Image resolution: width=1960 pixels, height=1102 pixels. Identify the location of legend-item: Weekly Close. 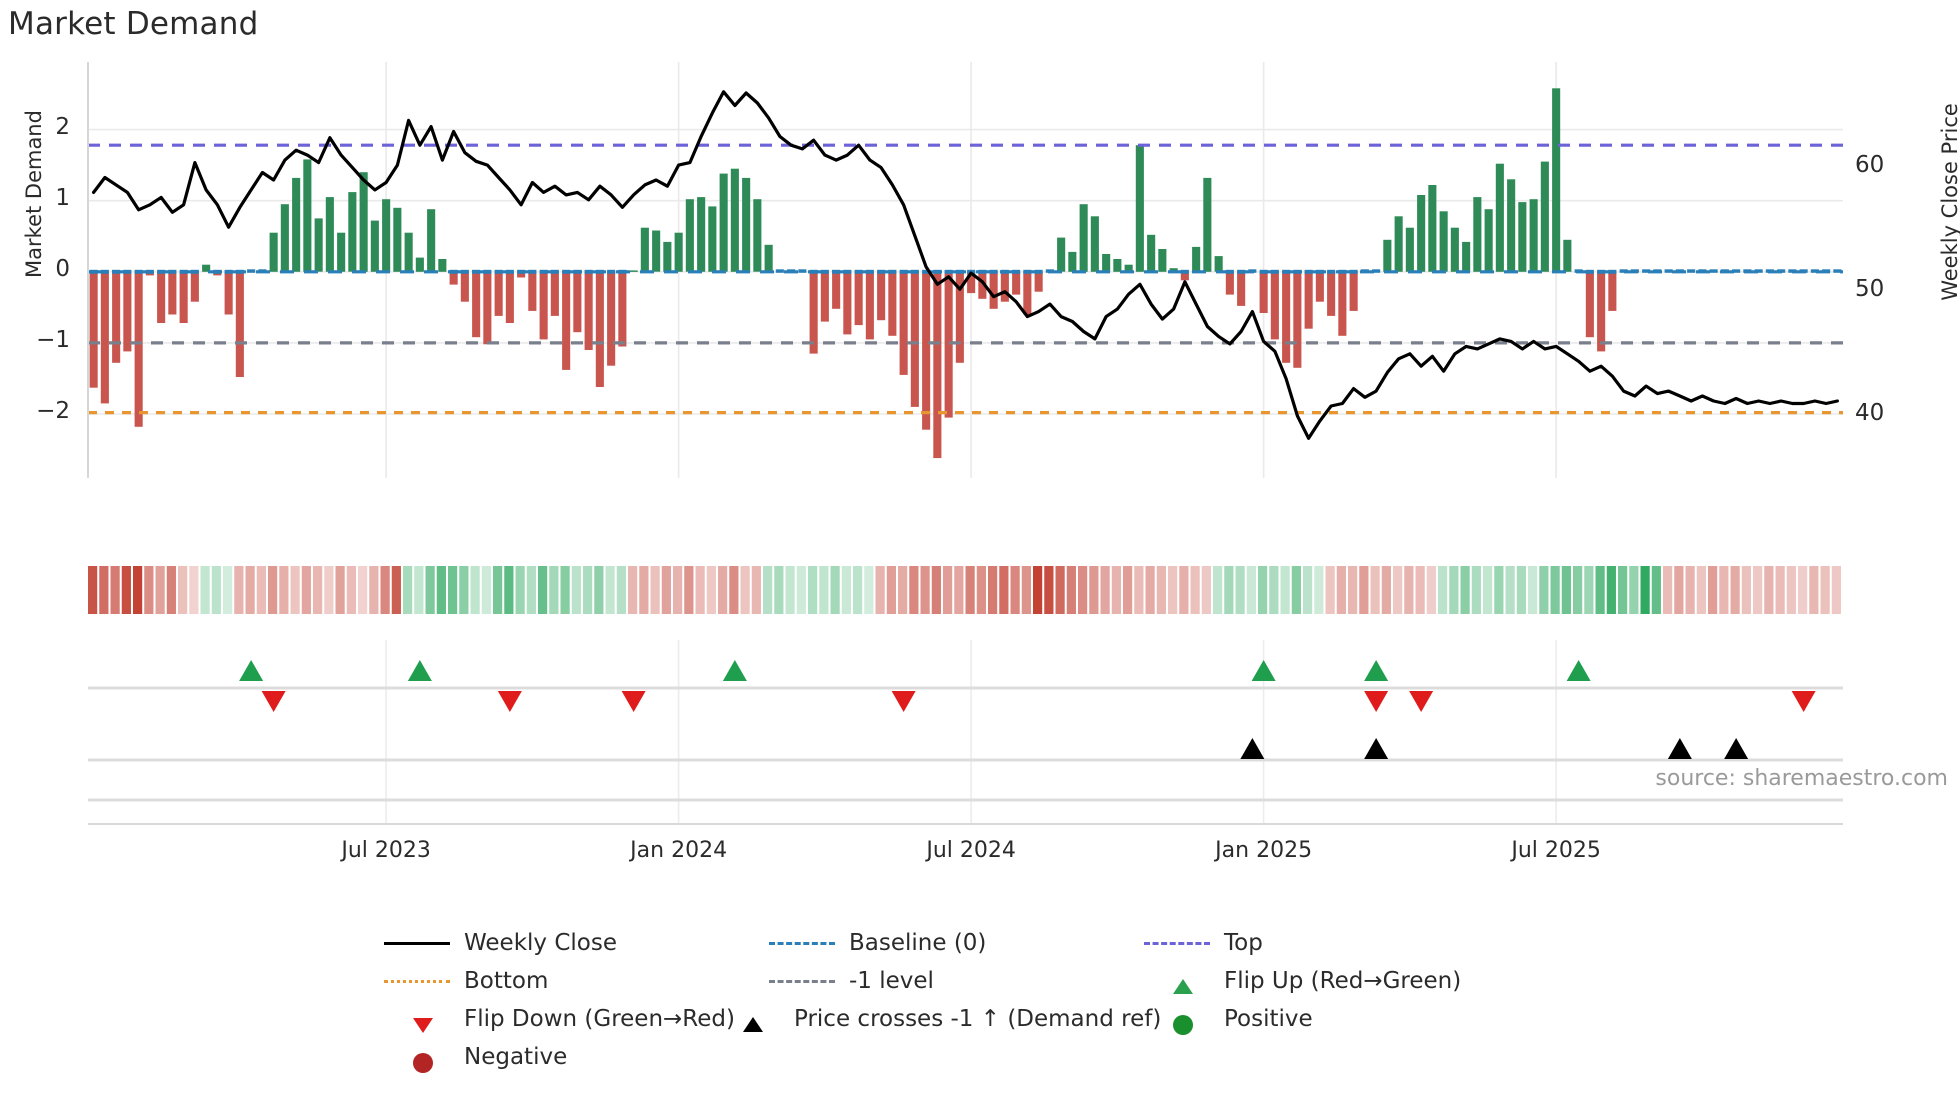
(498, 943).